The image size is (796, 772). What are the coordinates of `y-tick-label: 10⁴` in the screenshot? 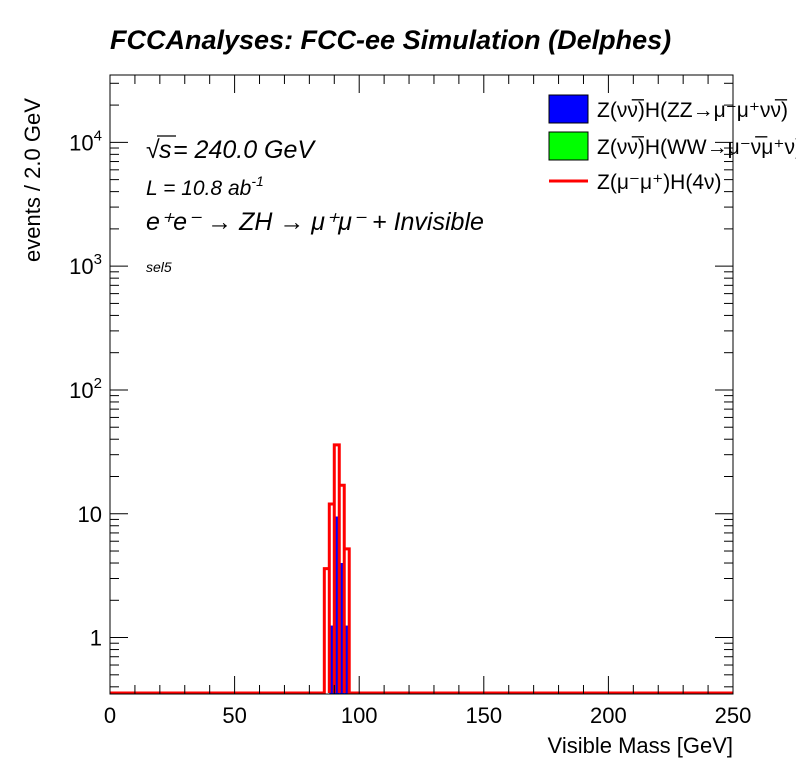 It's located at (85, 141).